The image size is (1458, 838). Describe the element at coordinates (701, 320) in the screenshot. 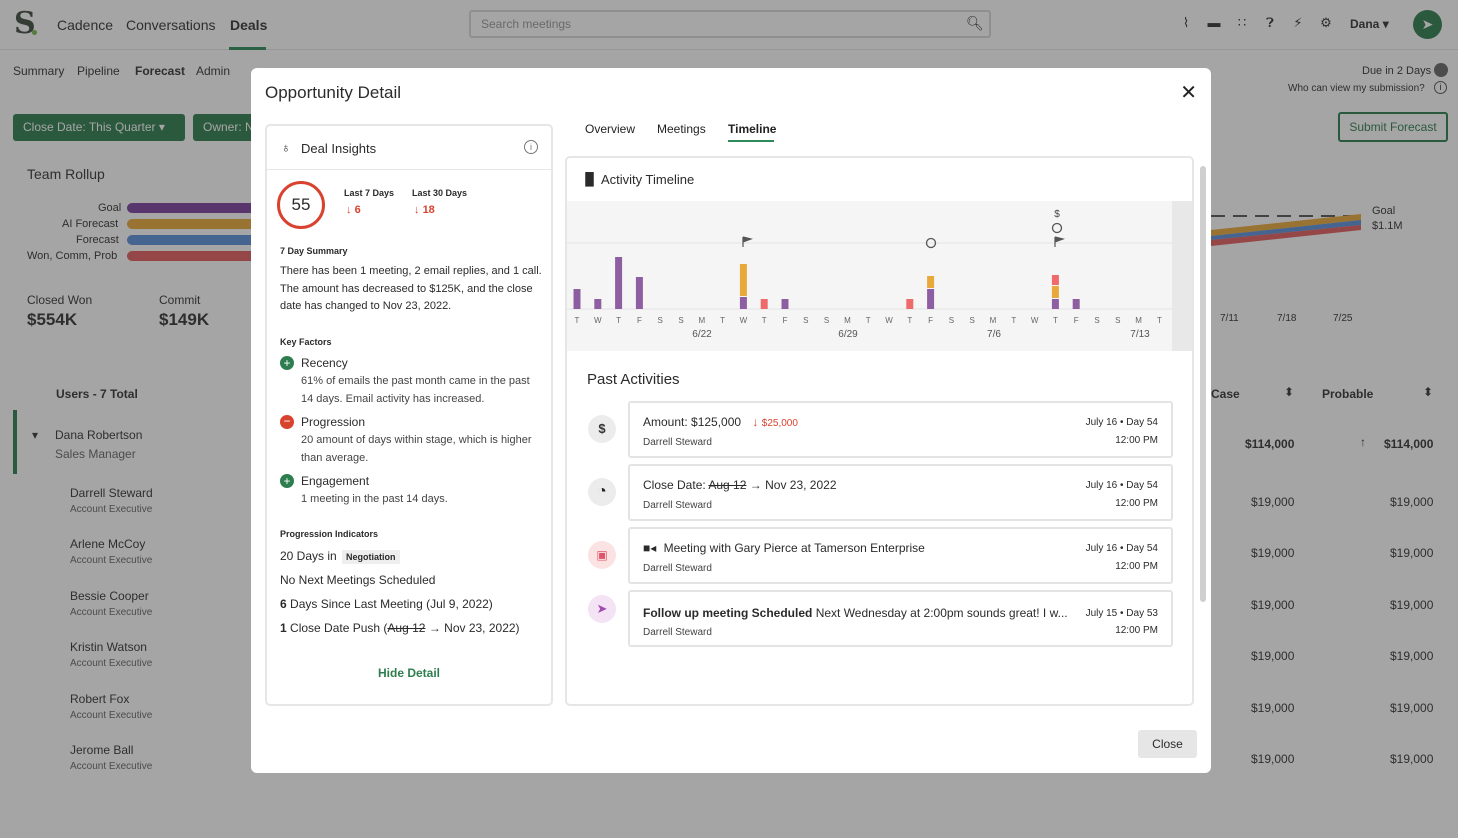

I see `day-label: M` at that location.